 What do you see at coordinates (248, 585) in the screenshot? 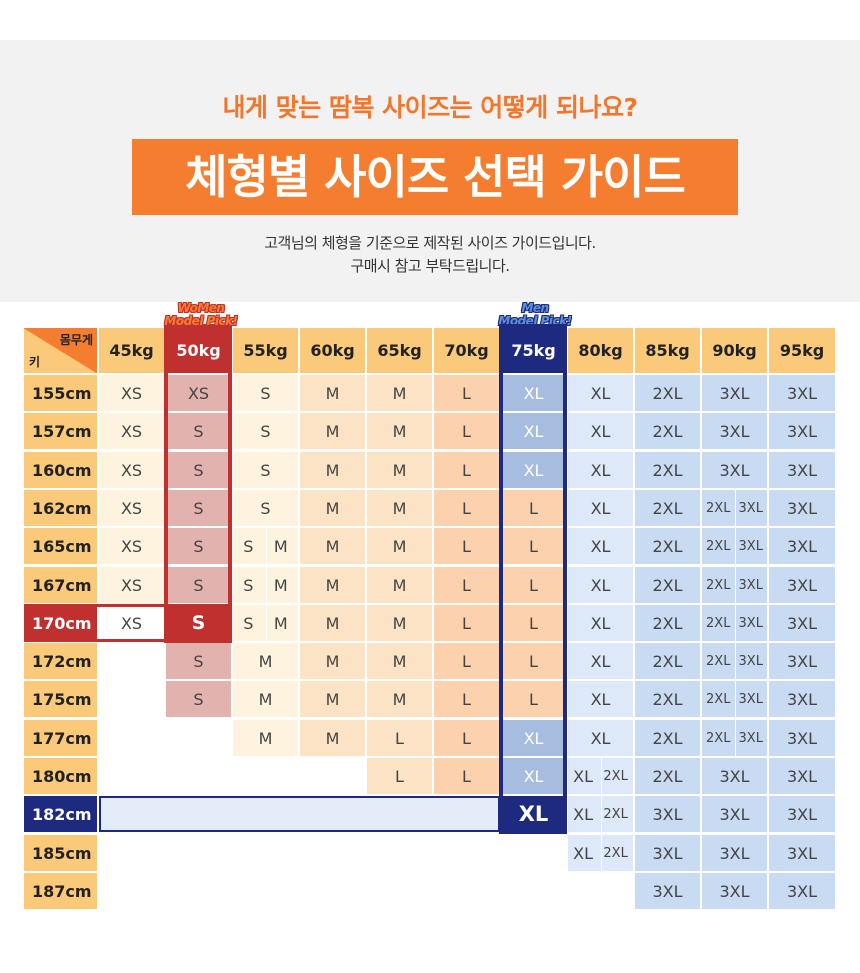
I see `size-option: S` at bounding box center [248, 585].